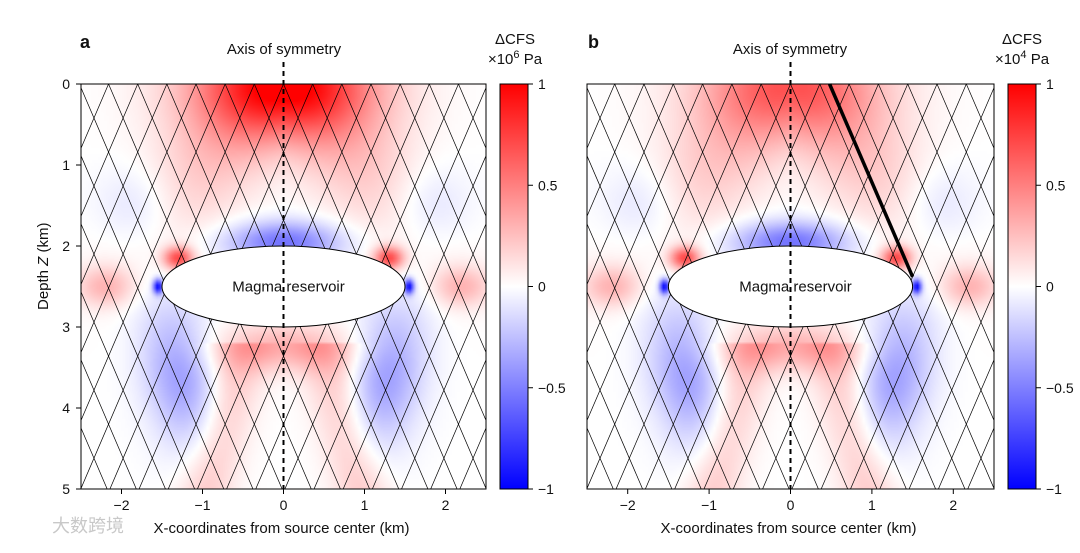  Describe the element at coordinates (66, 84) in the screenshot. I see `y-tick-label: 0` at that location.